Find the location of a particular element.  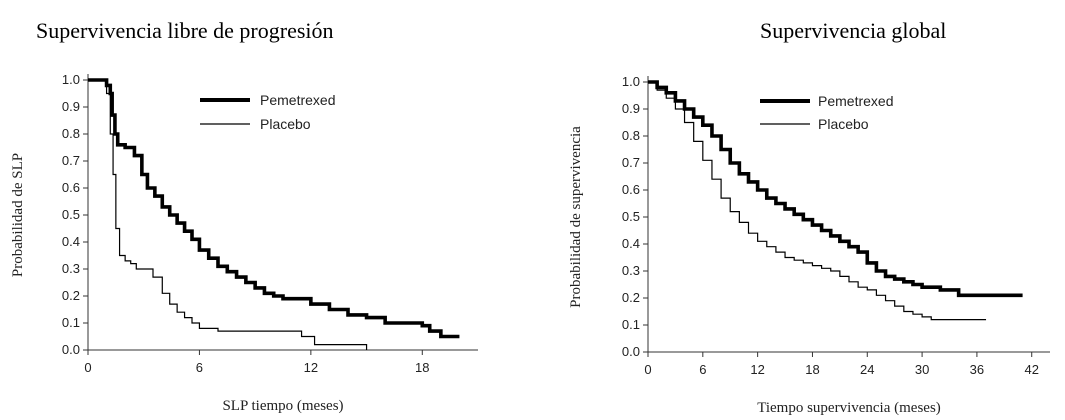

x-tick-label: 30 is located at coordinates (922, 369).